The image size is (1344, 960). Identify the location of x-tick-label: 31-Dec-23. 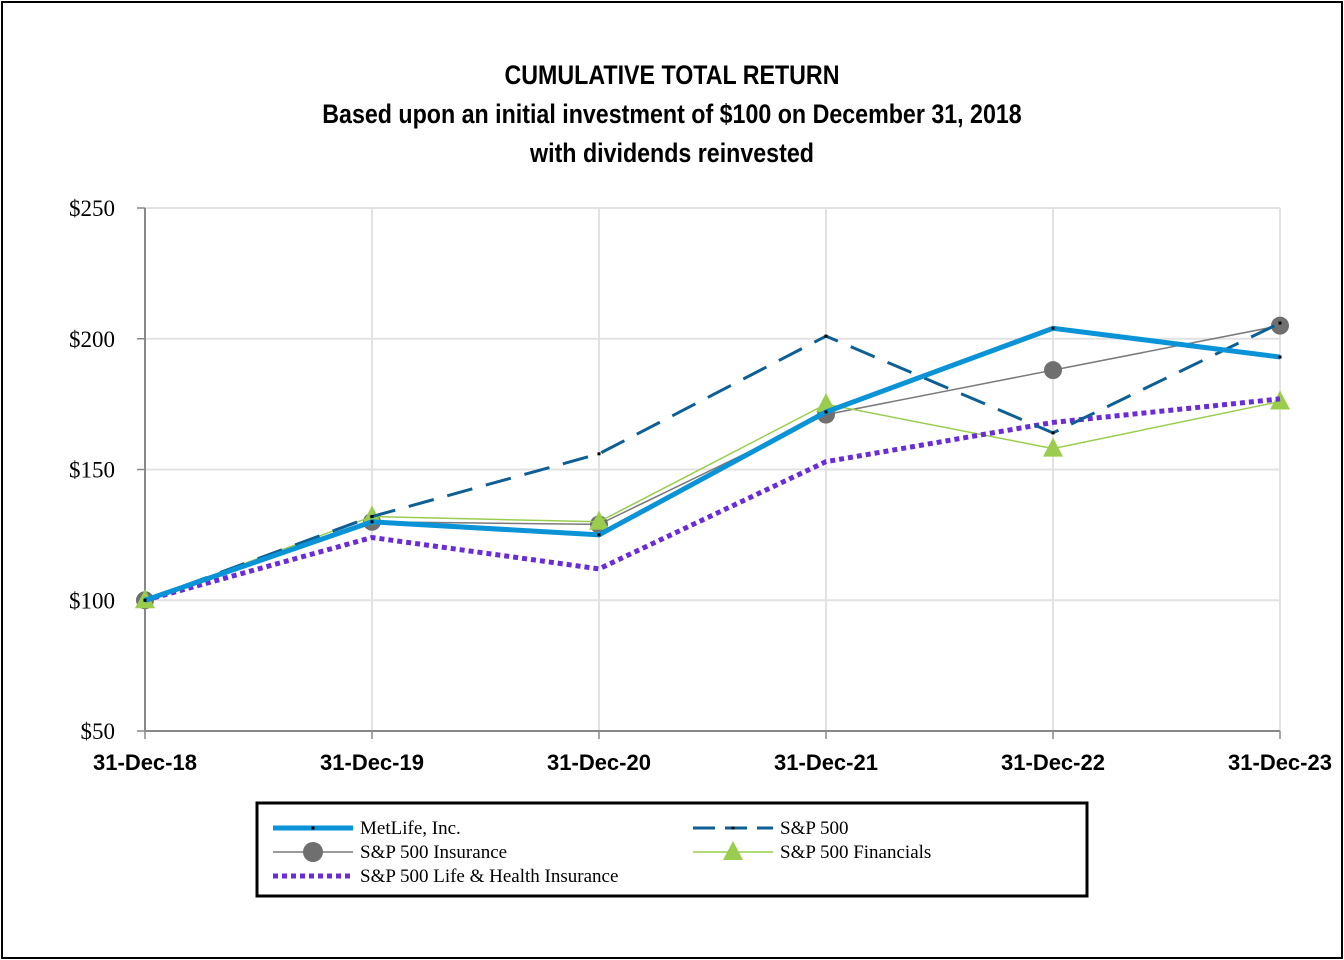
(1280, 762).